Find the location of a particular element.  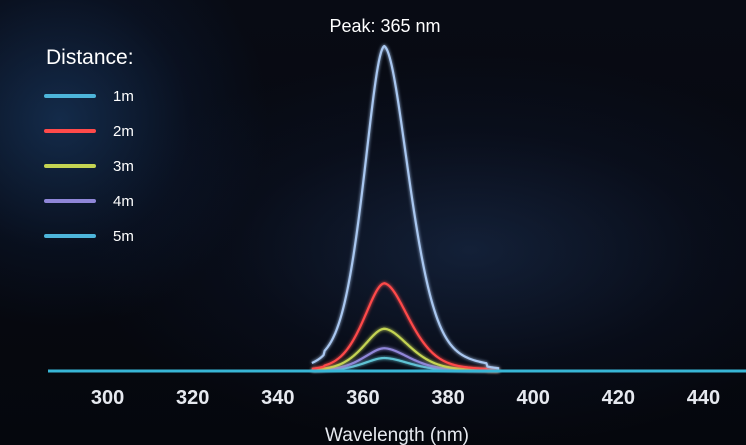

x-tick-label: 380 is located at coordinates (447, 398).